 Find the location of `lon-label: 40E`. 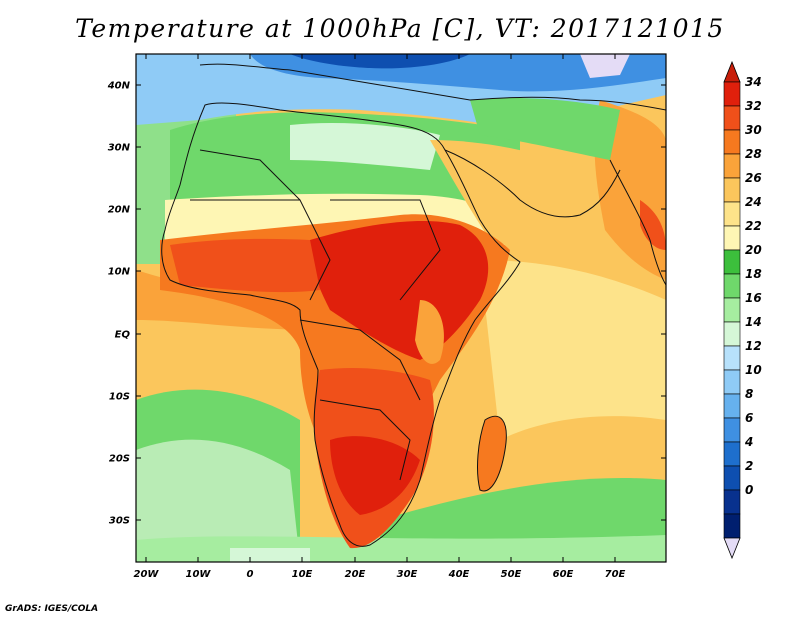

lon-label: 40E is located at coordinates (459, 574).